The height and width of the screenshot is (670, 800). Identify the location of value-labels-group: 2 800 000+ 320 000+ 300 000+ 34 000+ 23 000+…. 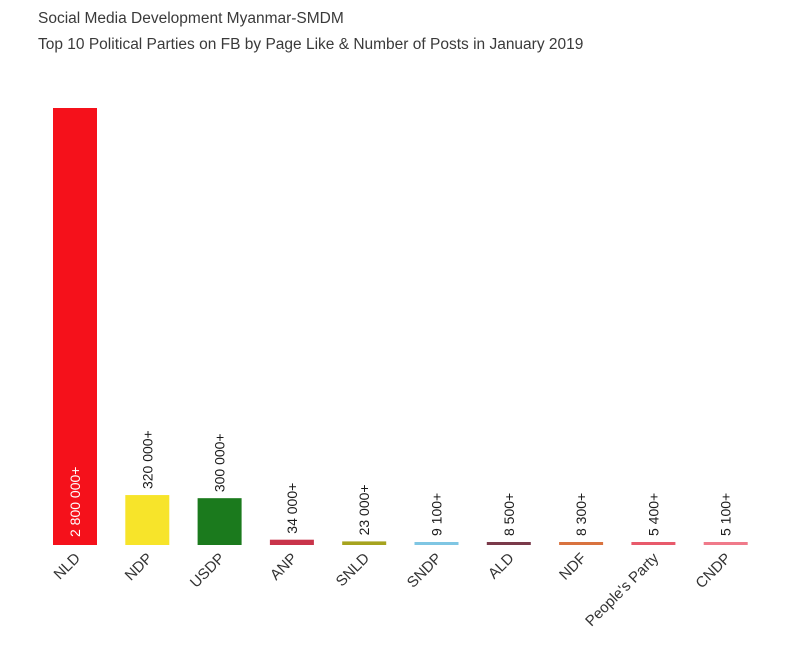
(400, 483).